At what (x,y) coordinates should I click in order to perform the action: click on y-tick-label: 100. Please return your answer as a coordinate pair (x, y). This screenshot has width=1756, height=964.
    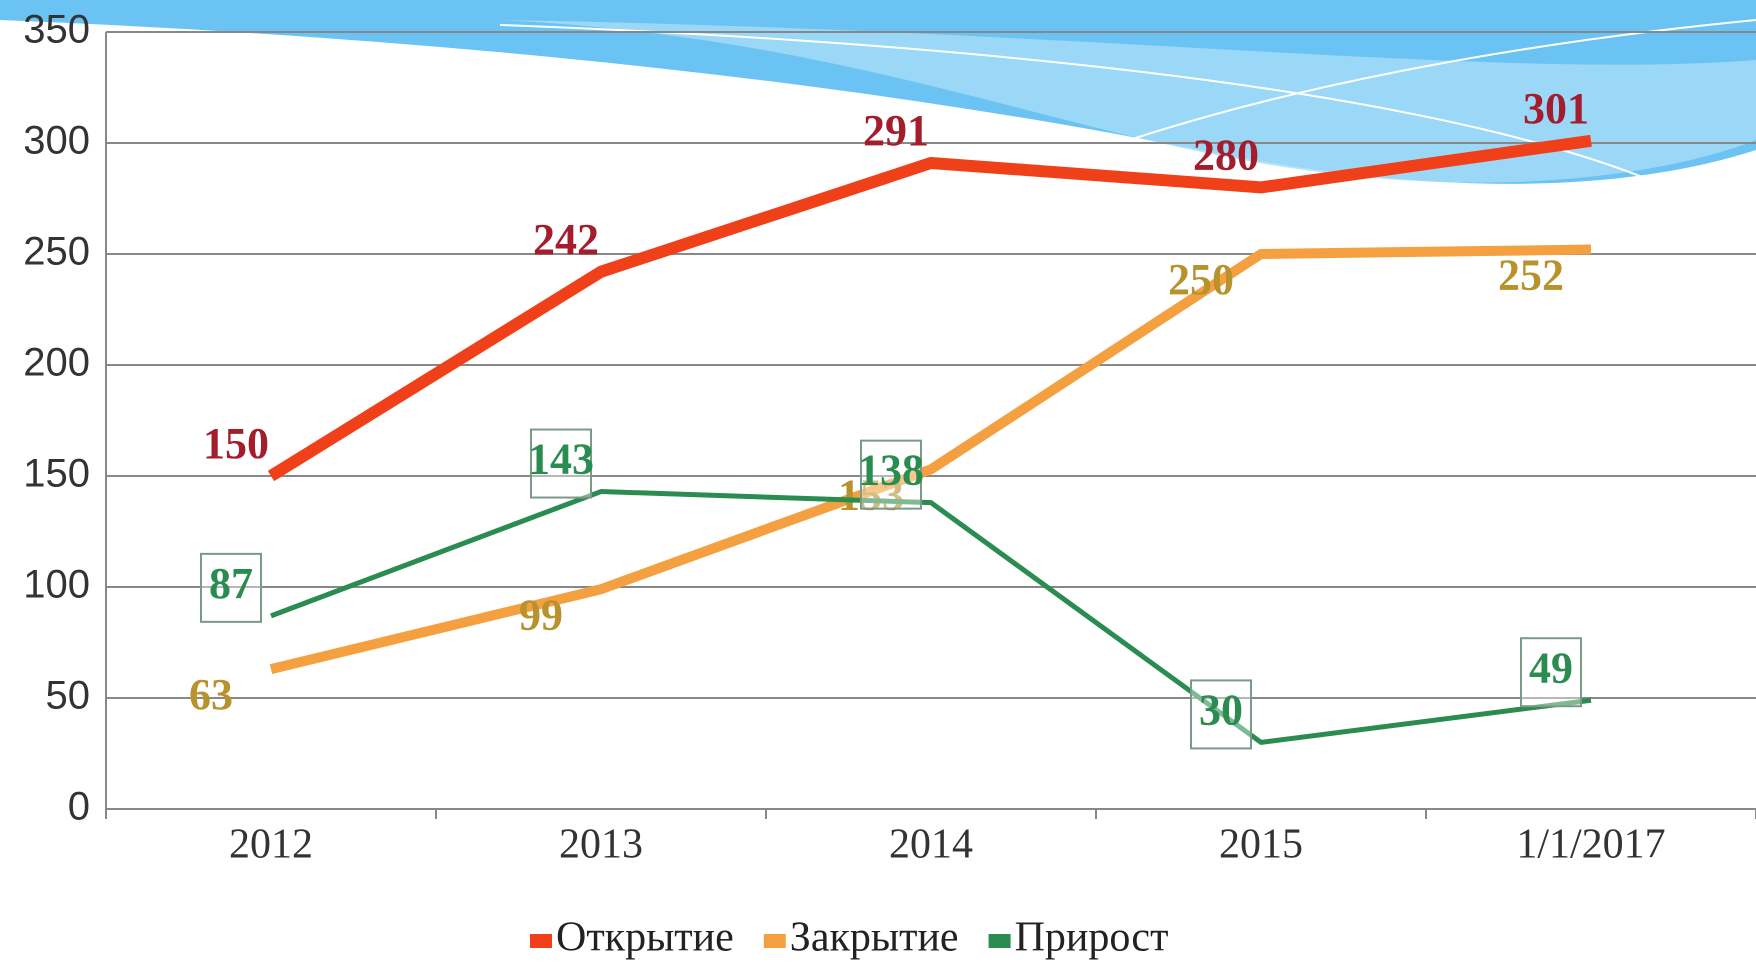
    Looking at the image, I should click on (56, 585).